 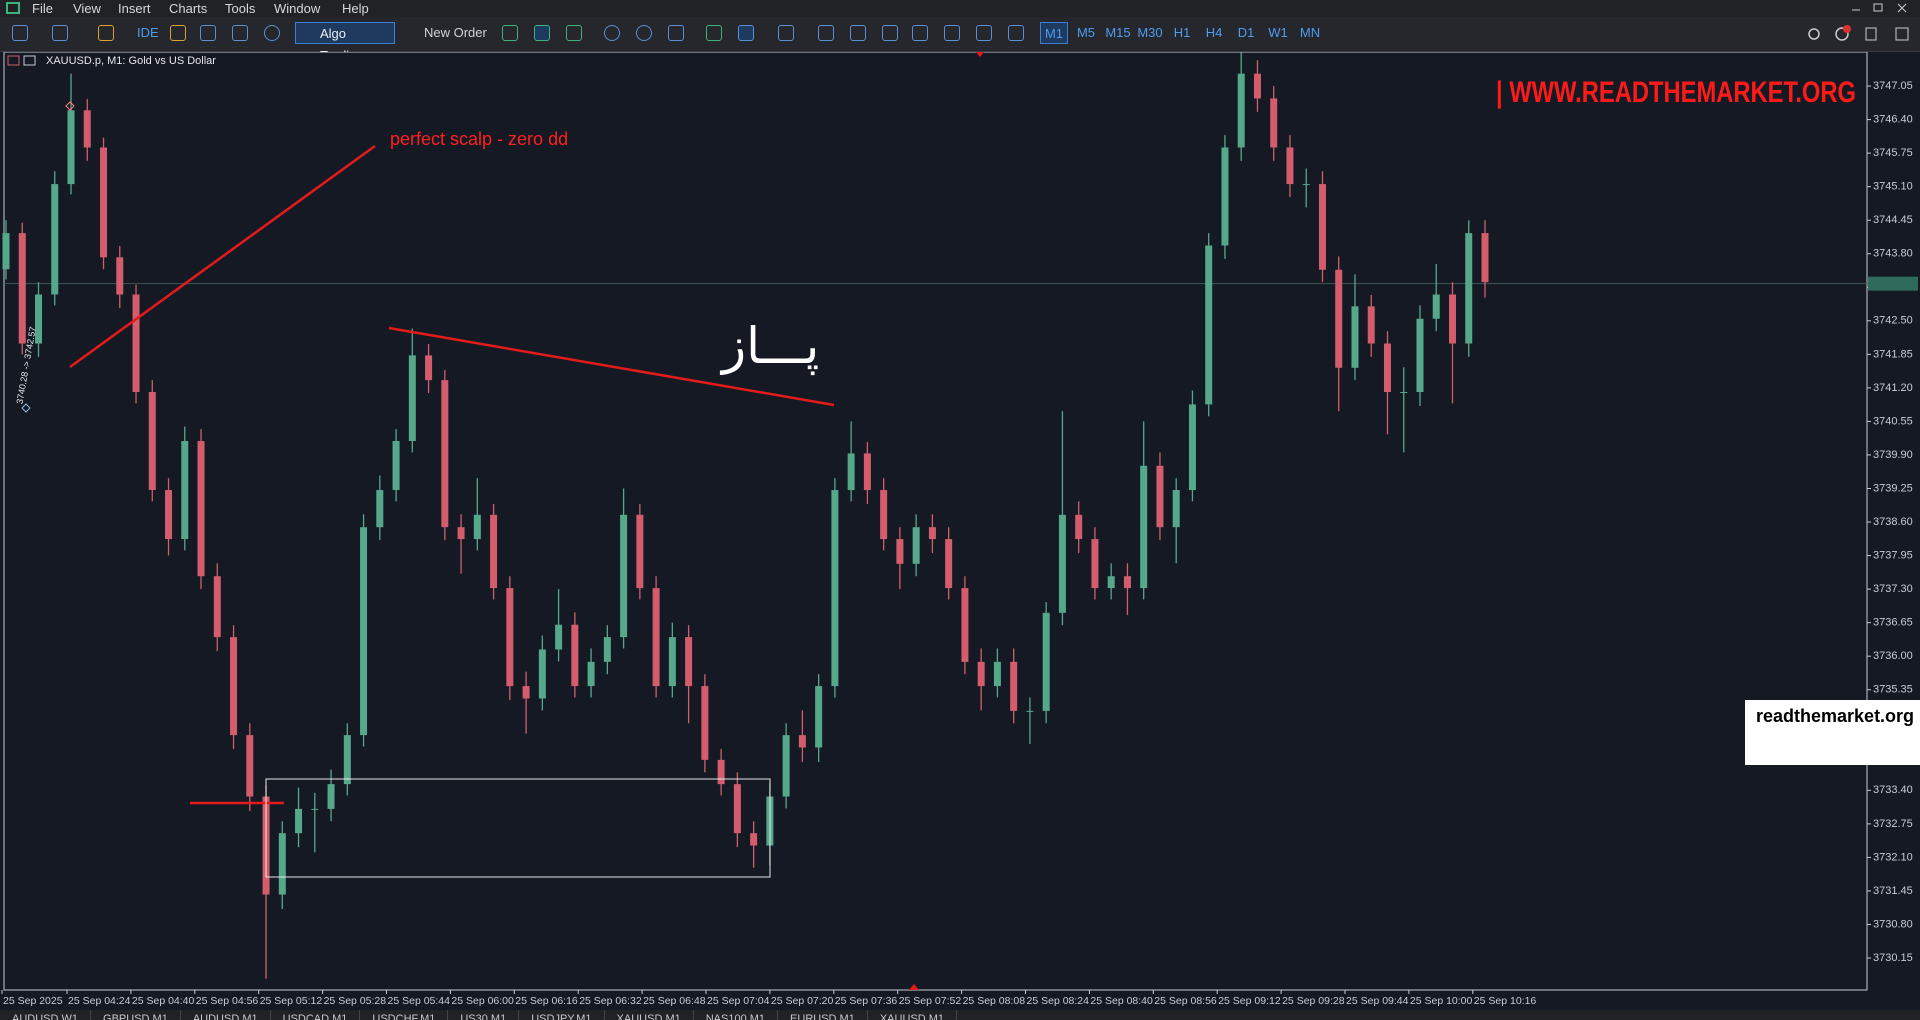 I want to click on x-tick-label: 25 Sep 06:00, so click(x=482, y=1001).